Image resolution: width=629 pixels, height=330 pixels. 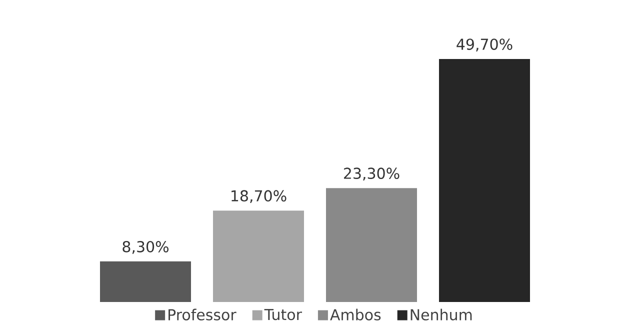 I want to click on legend-label: Tutor, so click(x=283, y=314).